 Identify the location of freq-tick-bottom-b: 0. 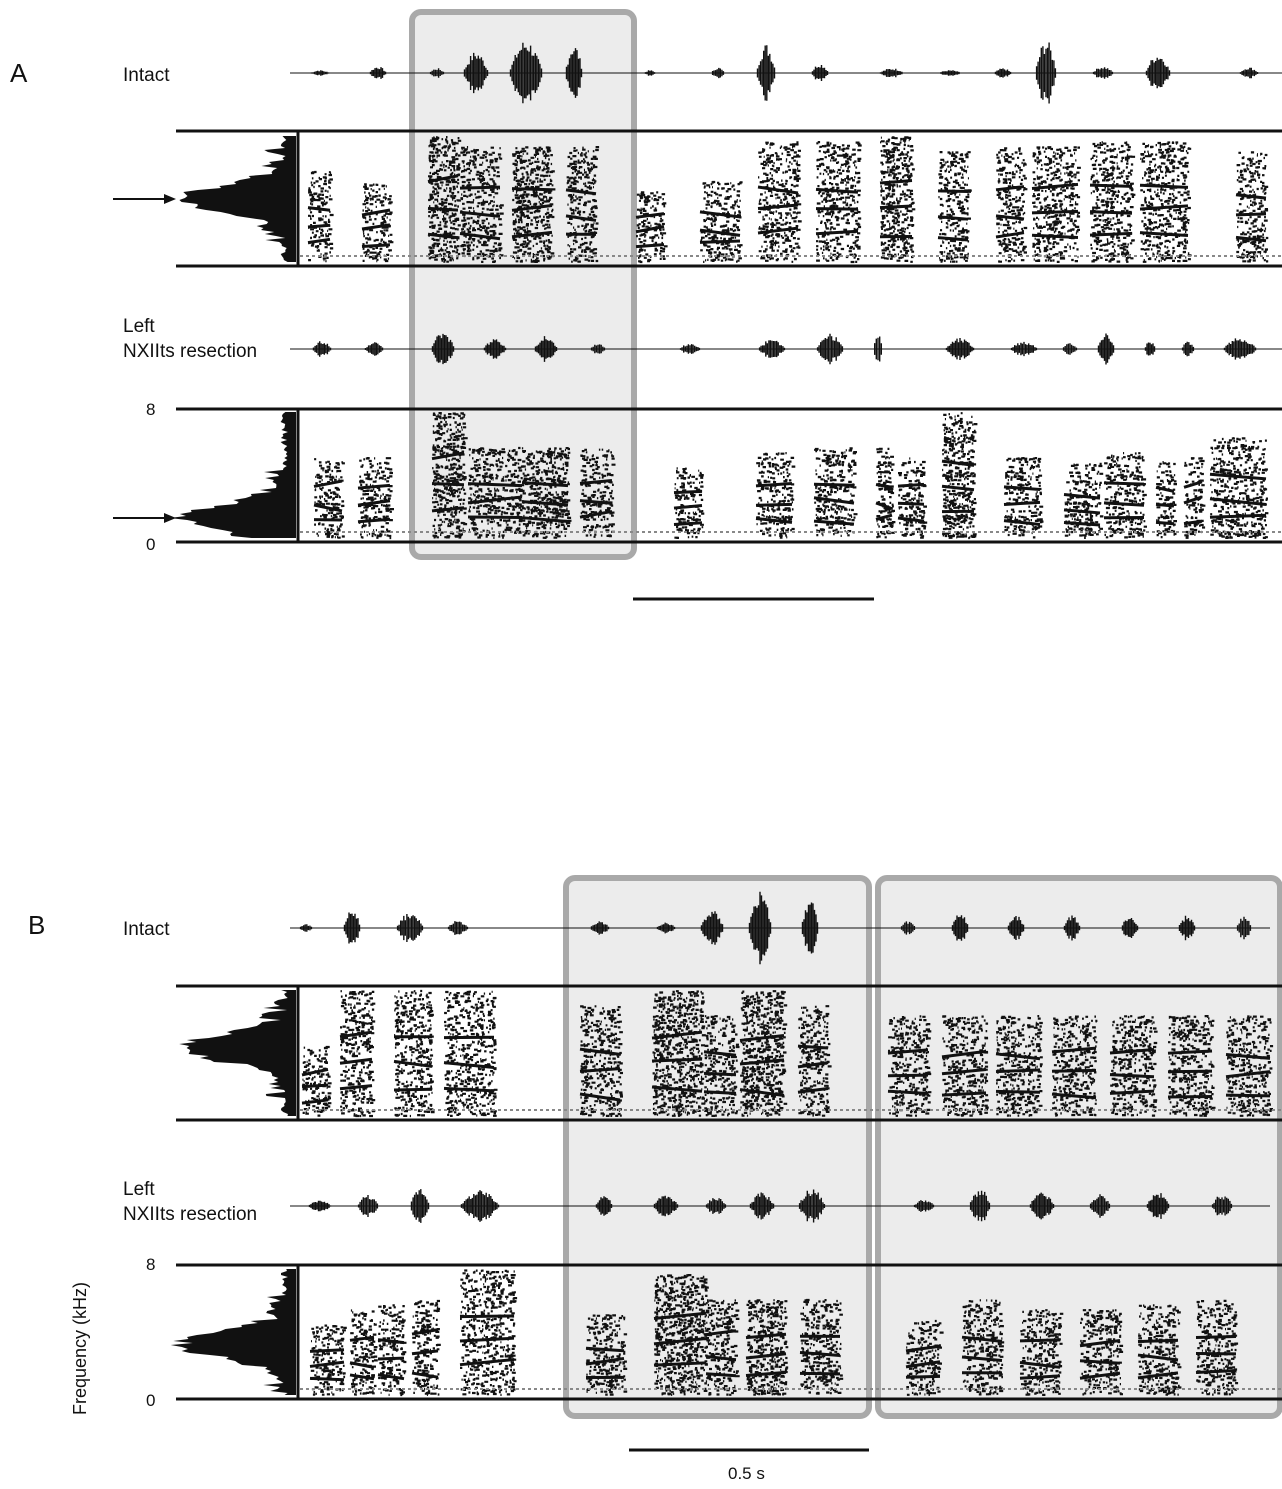
(151, 1400).